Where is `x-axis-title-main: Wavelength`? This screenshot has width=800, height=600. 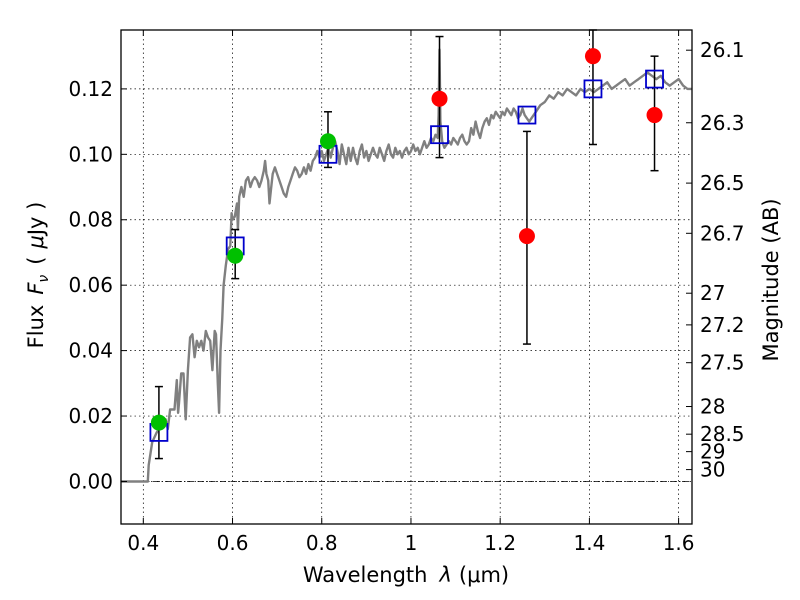 x-axis-title-main: Wavelength is located at coordinates (365, 575).